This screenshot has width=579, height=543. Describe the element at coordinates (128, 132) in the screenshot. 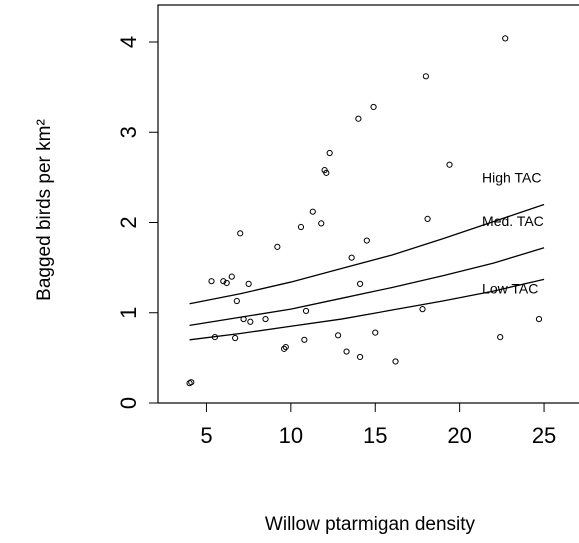

I see `y-tick-label: 3` at that location.